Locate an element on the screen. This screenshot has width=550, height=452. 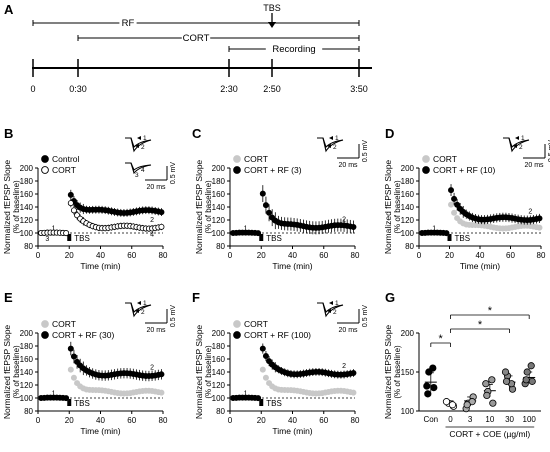
y-tick-label: 150 is located at coordinates (408, 372).